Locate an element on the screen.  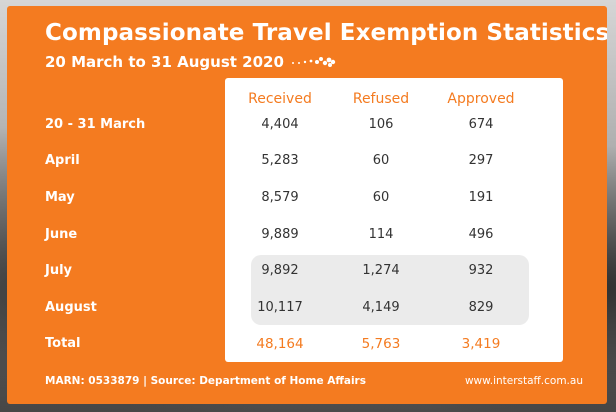
row-label: June is located at coordinates (61, 234).